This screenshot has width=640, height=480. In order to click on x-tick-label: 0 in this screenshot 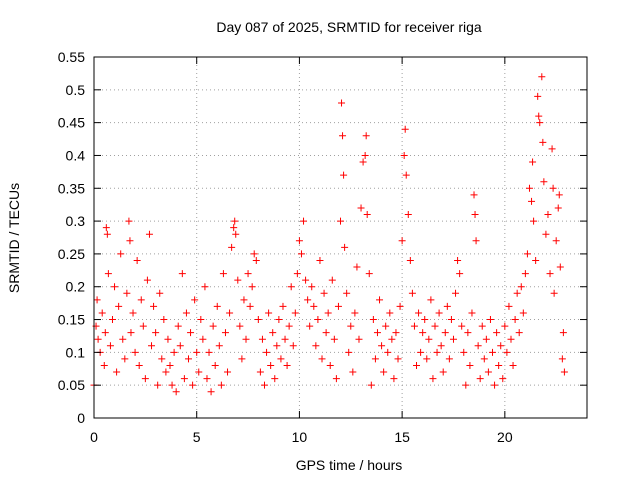, I will do `click(94, 437)`.